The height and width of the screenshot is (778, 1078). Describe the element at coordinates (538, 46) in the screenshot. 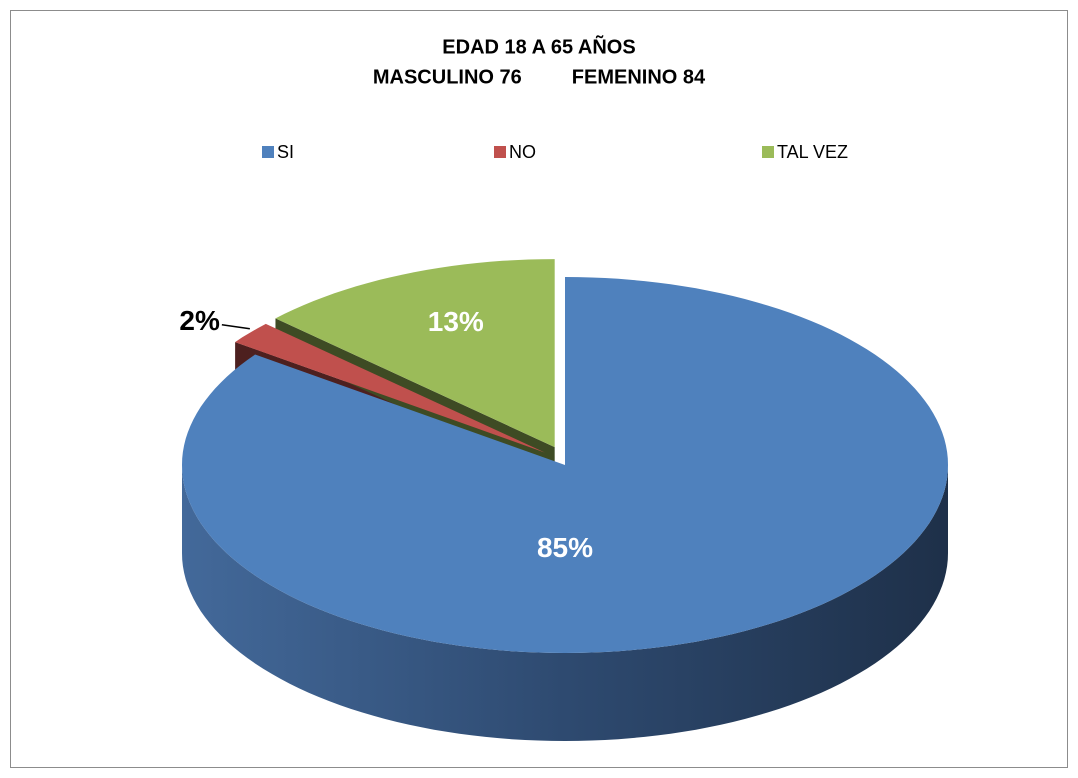

I see `chart-title: EDAD 18 A 65 AÑOS` at that location.